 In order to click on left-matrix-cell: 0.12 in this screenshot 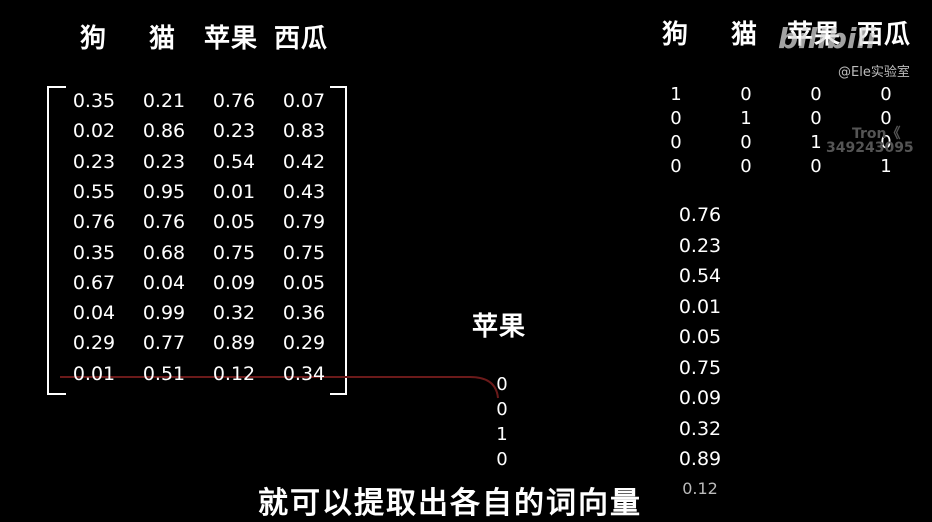, I will do `click(234, 373)`.